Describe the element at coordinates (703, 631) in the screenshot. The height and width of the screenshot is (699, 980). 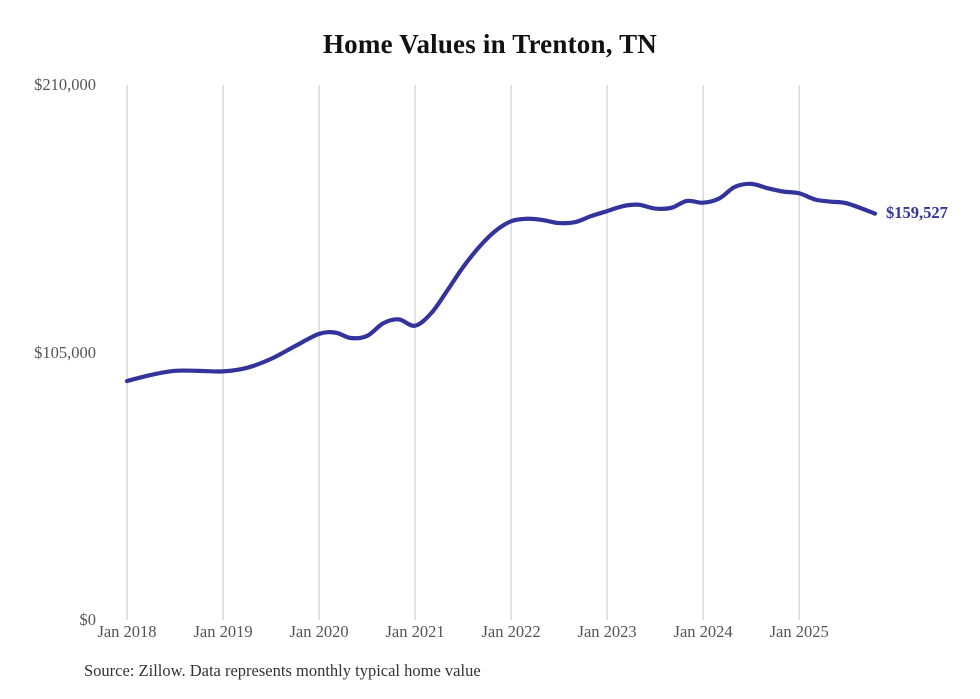
I see `x-axis-tick-jan-2024: Jan 2024` at that location.